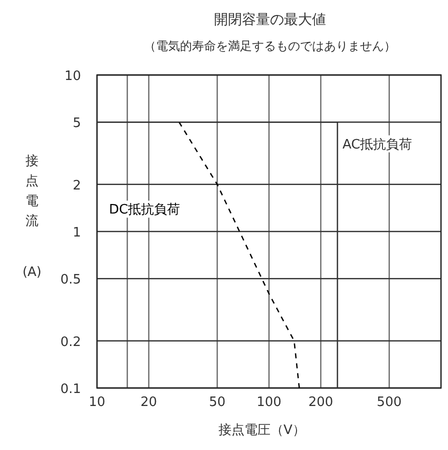  What do you see at coordinates (269, 402) in the screenshot?
I see `xtick: 100` at bounding box center [269, 402].